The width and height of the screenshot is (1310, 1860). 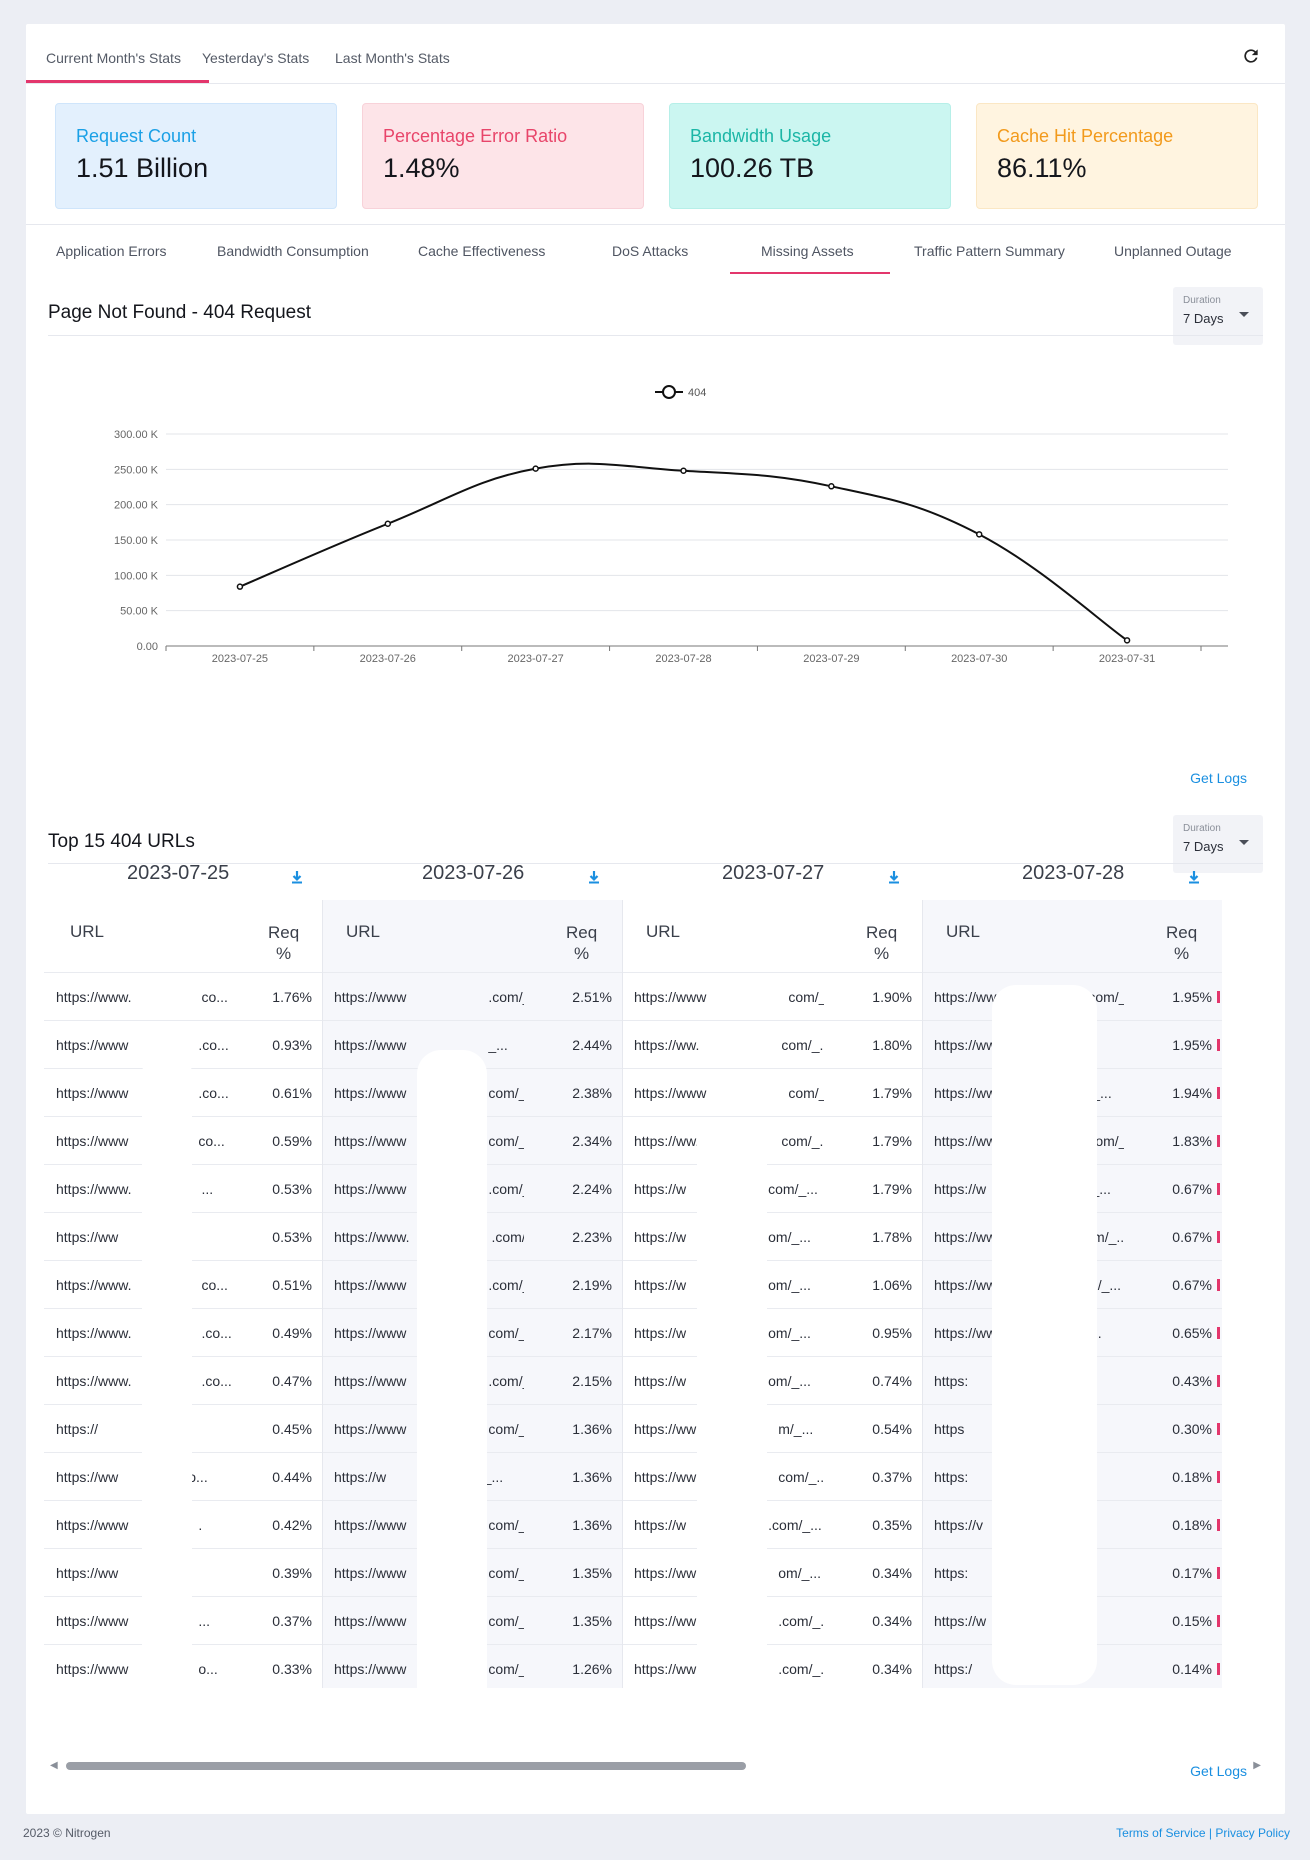 I want to click on table-row: https://www .com/_... 2.51%, so click(x=472, y=996).